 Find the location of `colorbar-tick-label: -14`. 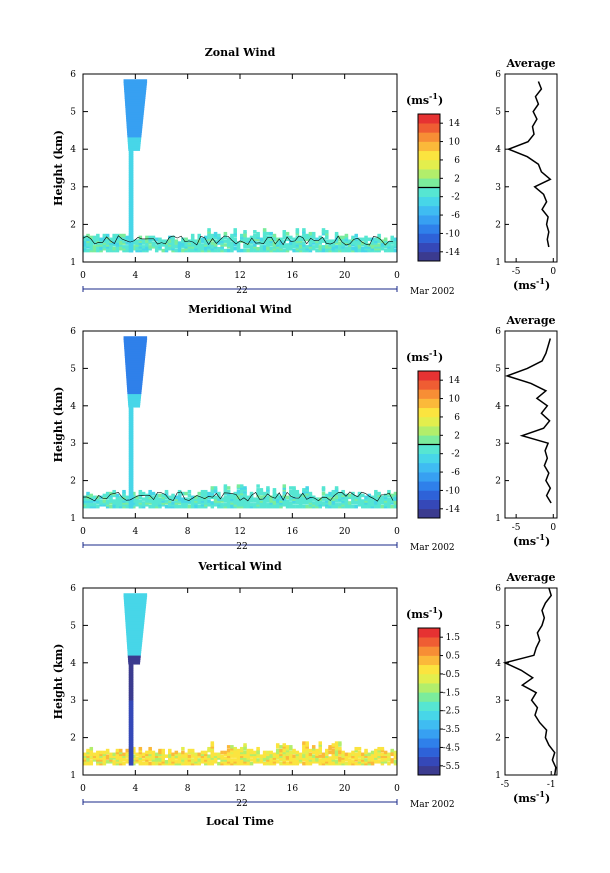

colorbar-tick-label: -14 is located at coordinates (453, 510).